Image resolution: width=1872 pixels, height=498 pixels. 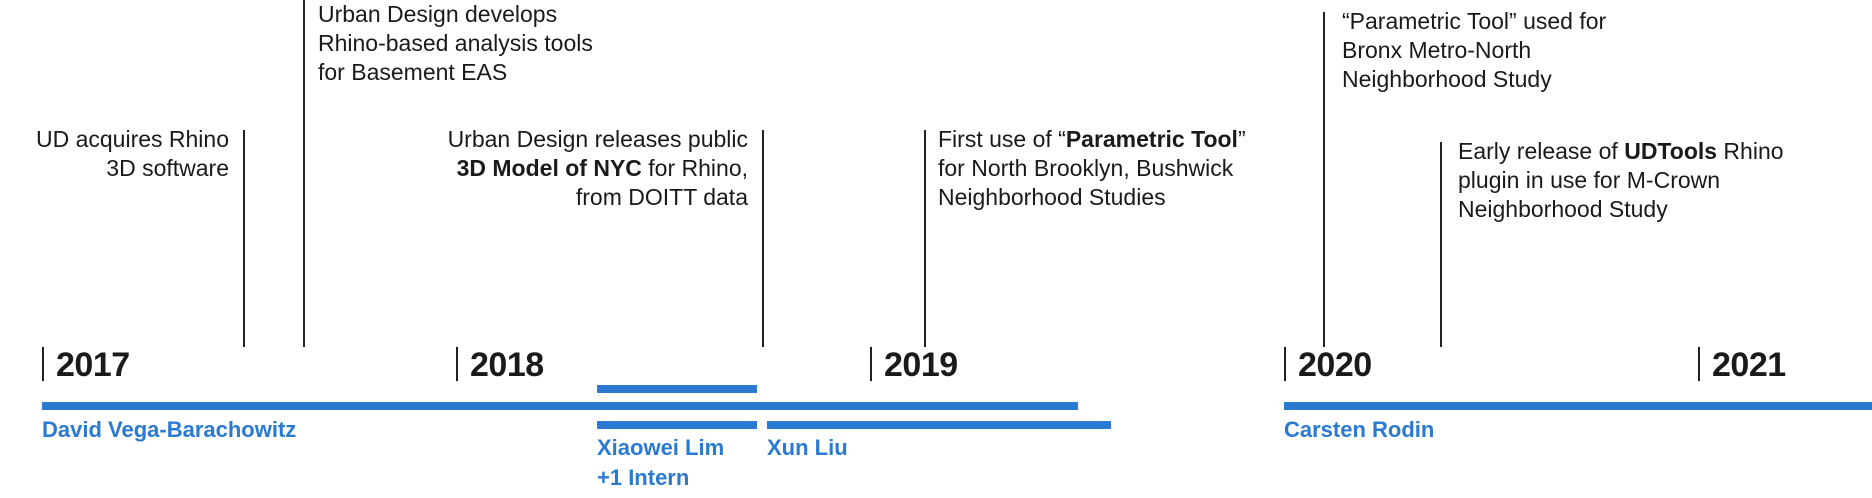 What do you see at coordinates (304, 173) in the screenshot?
I see `event-line-analysis` at bounding box center [304, 173].